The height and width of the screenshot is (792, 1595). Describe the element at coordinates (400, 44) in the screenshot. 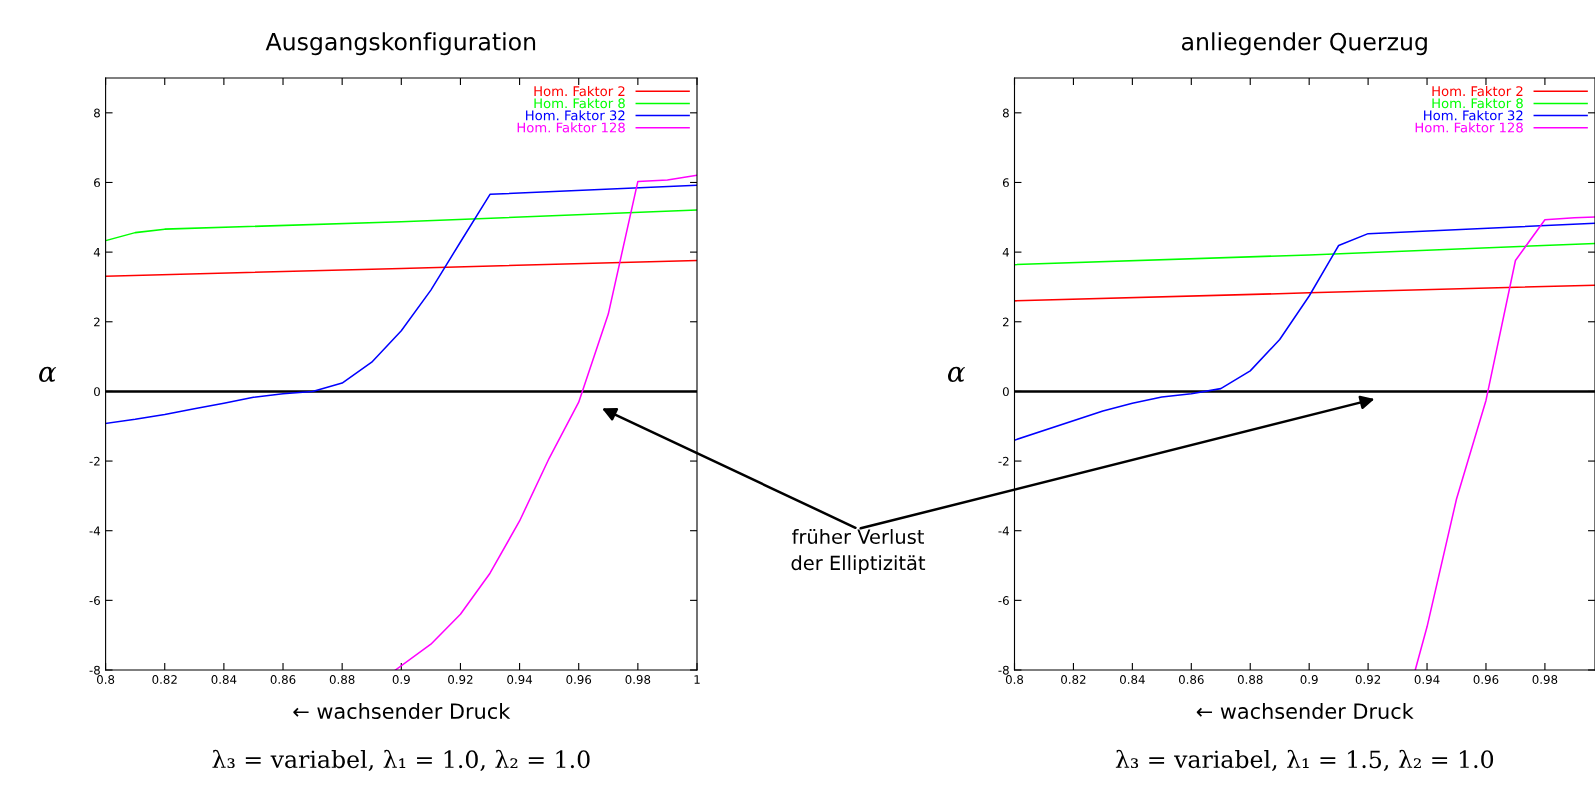

I see `chart-title: Ausgangskonfiguration` at that location.